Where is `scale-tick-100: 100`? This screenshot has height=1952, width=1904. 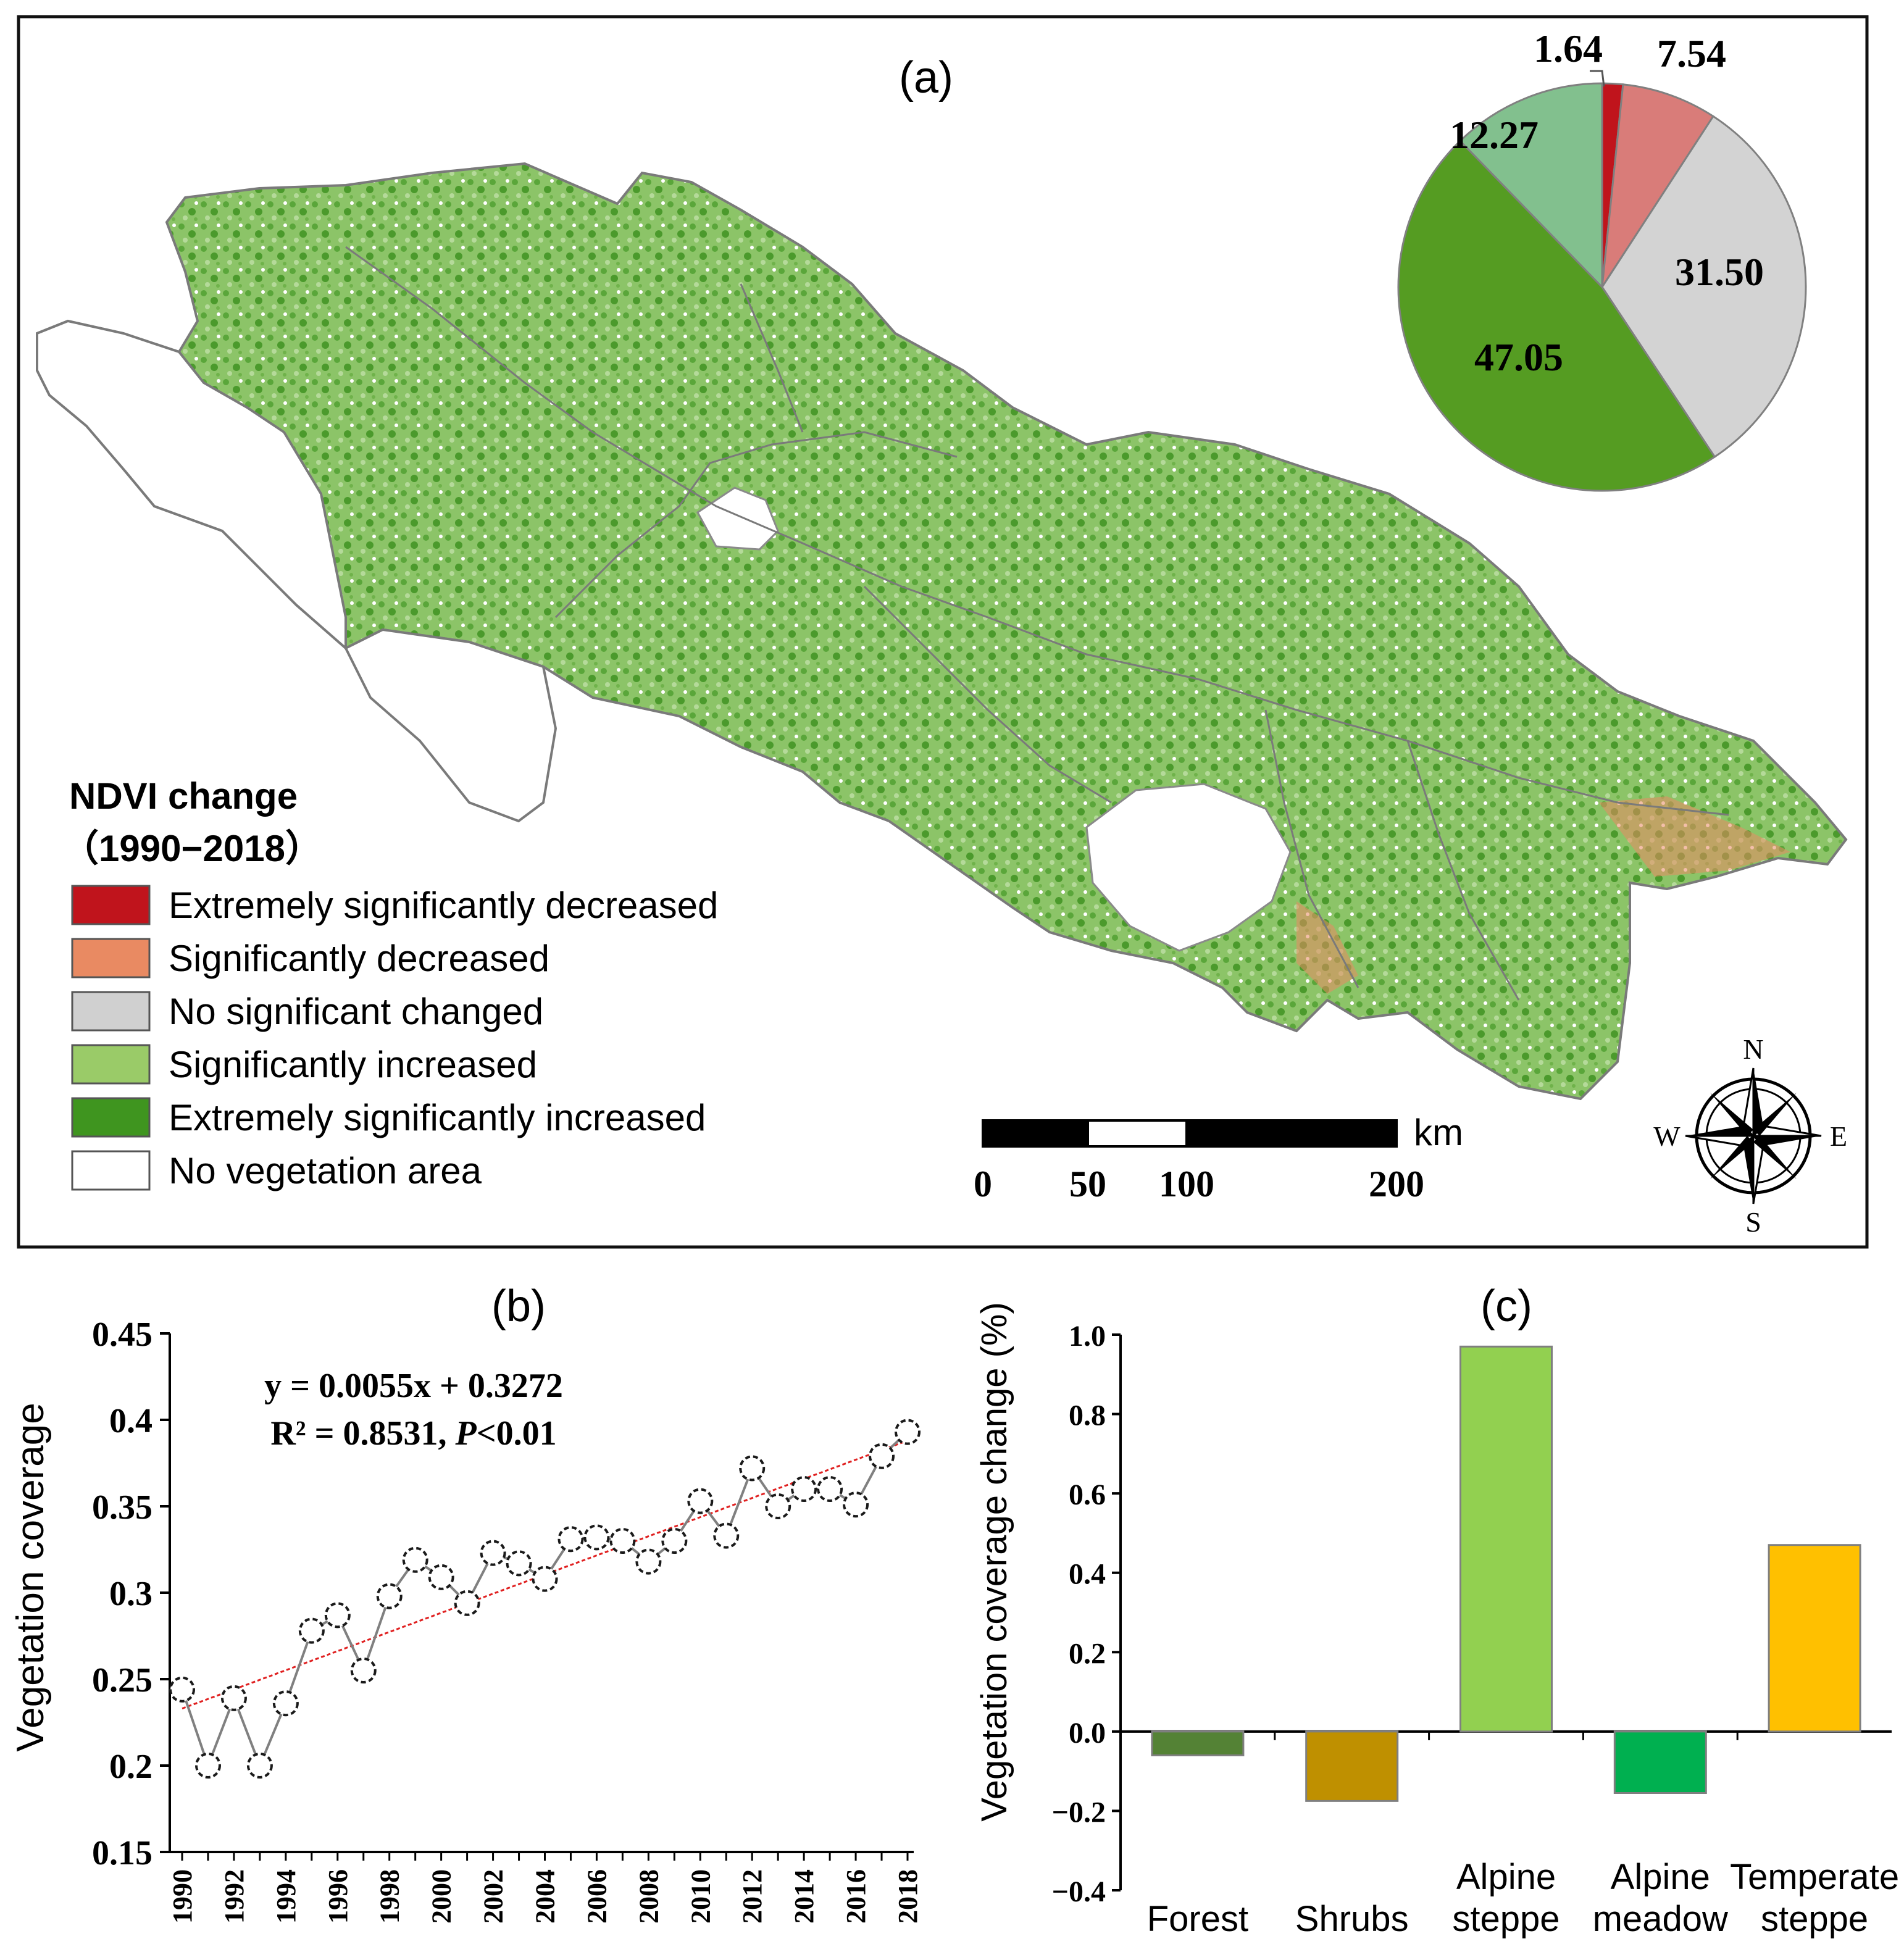 scale-tick-100: 100 is located at coordinates (1186, 1184).